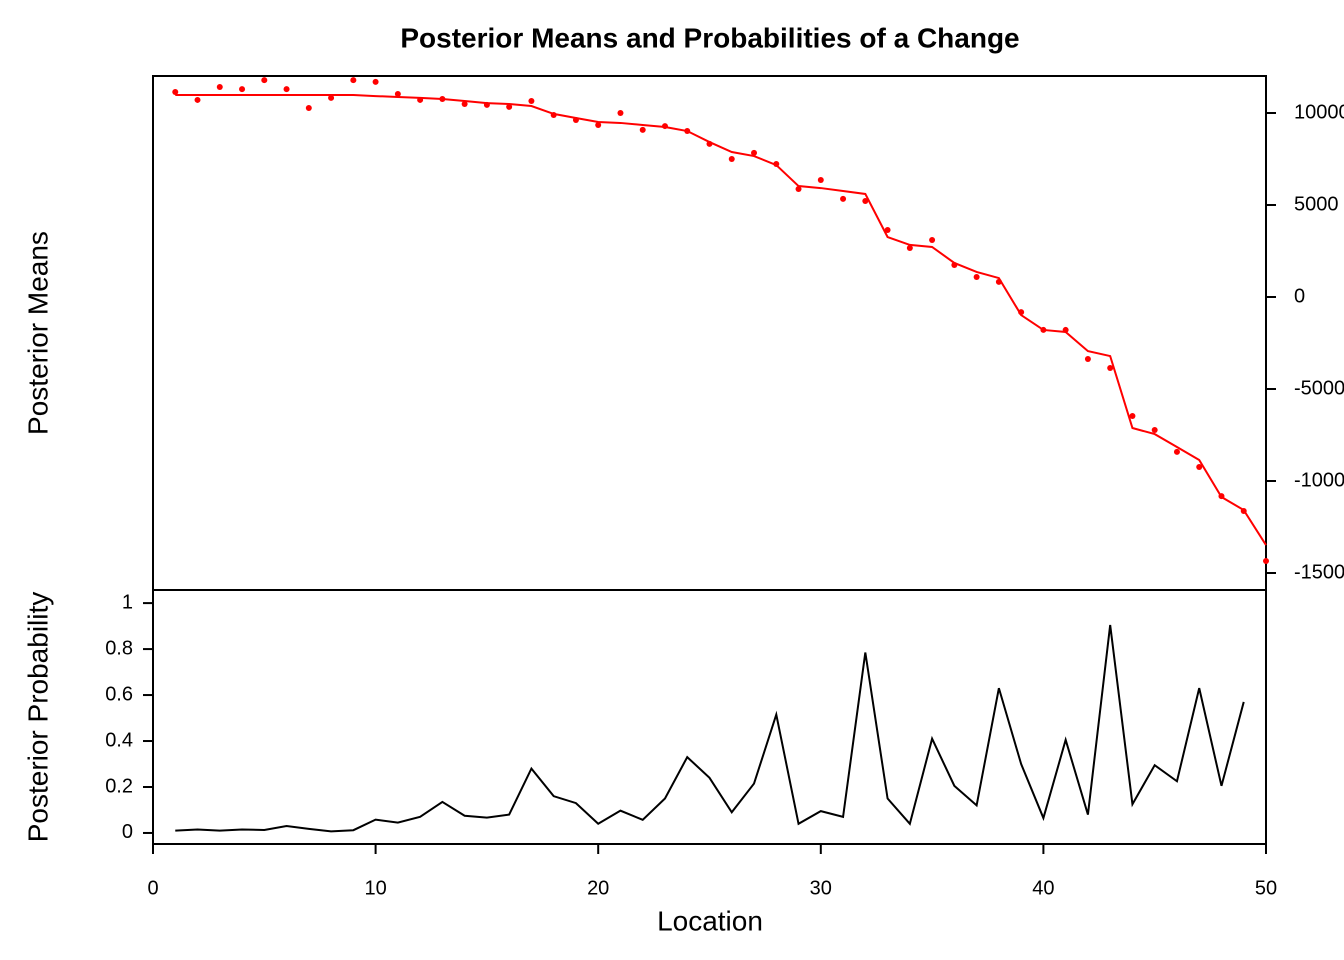 The width and height of the screenshot is (1344, 960). I want to click on x-axis-label: Location, so click(710, 920).